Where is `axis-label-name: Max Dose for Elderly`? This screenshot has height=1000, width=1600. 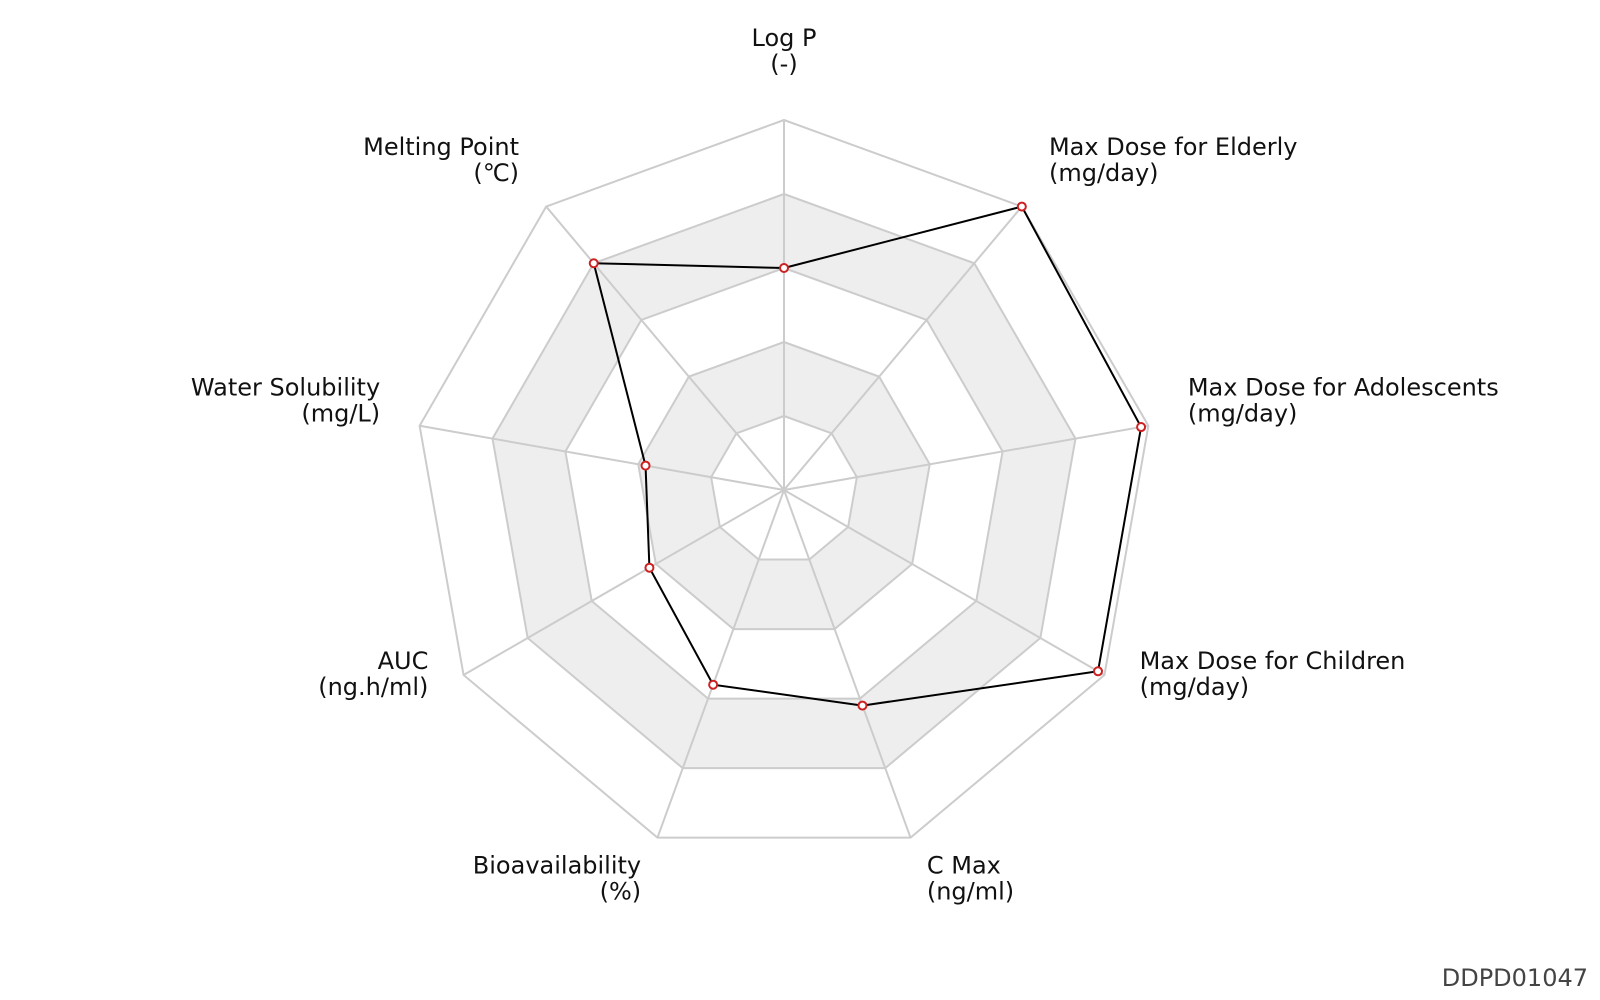 axis-label-name: Max Dose for Elderly is located at coordinates (1173, 147).